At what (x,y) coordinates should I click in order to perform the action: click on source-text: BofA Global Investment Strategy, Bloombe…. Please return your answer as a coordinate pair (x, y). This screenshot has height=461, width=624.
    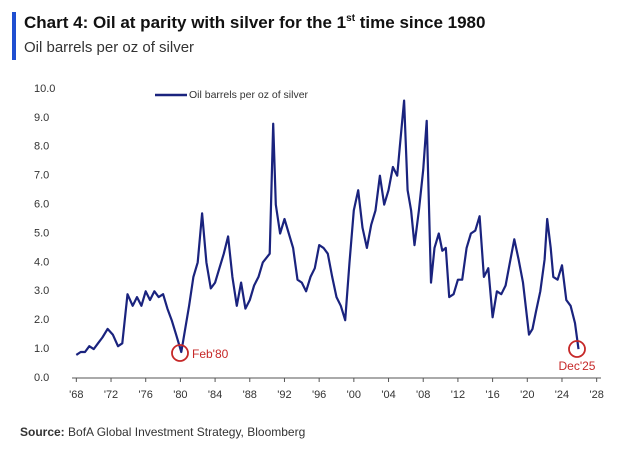
    Looking at the image, I should click on (185, 432).